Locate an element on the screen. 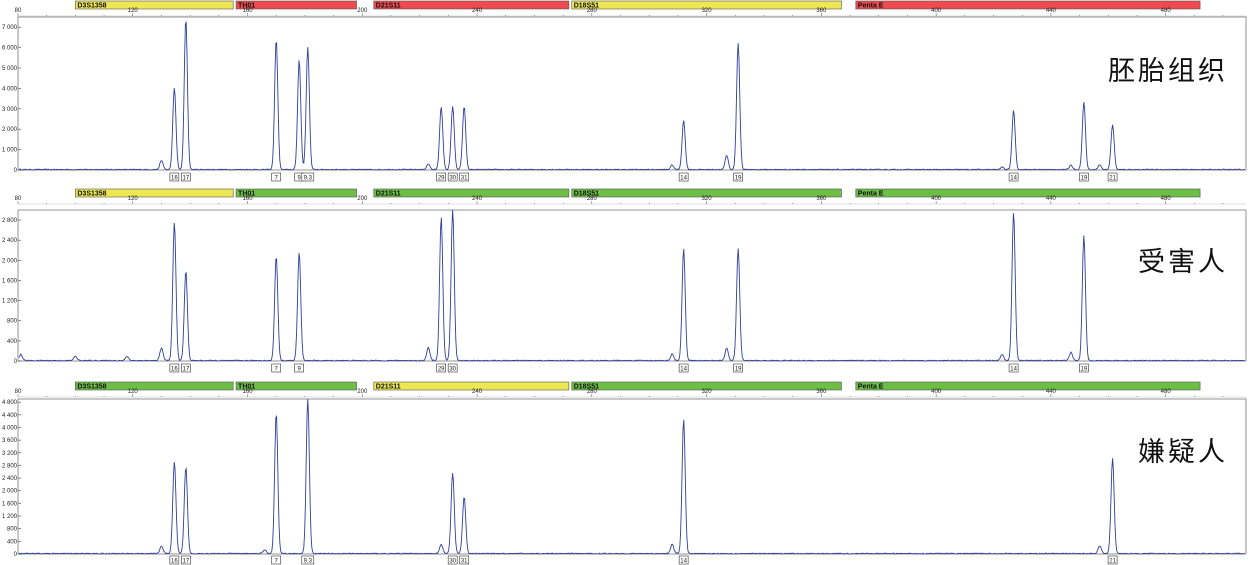 This screenshot has height=565, width=1248. y-tick-label: 800 is located at coordinates (12, 322).